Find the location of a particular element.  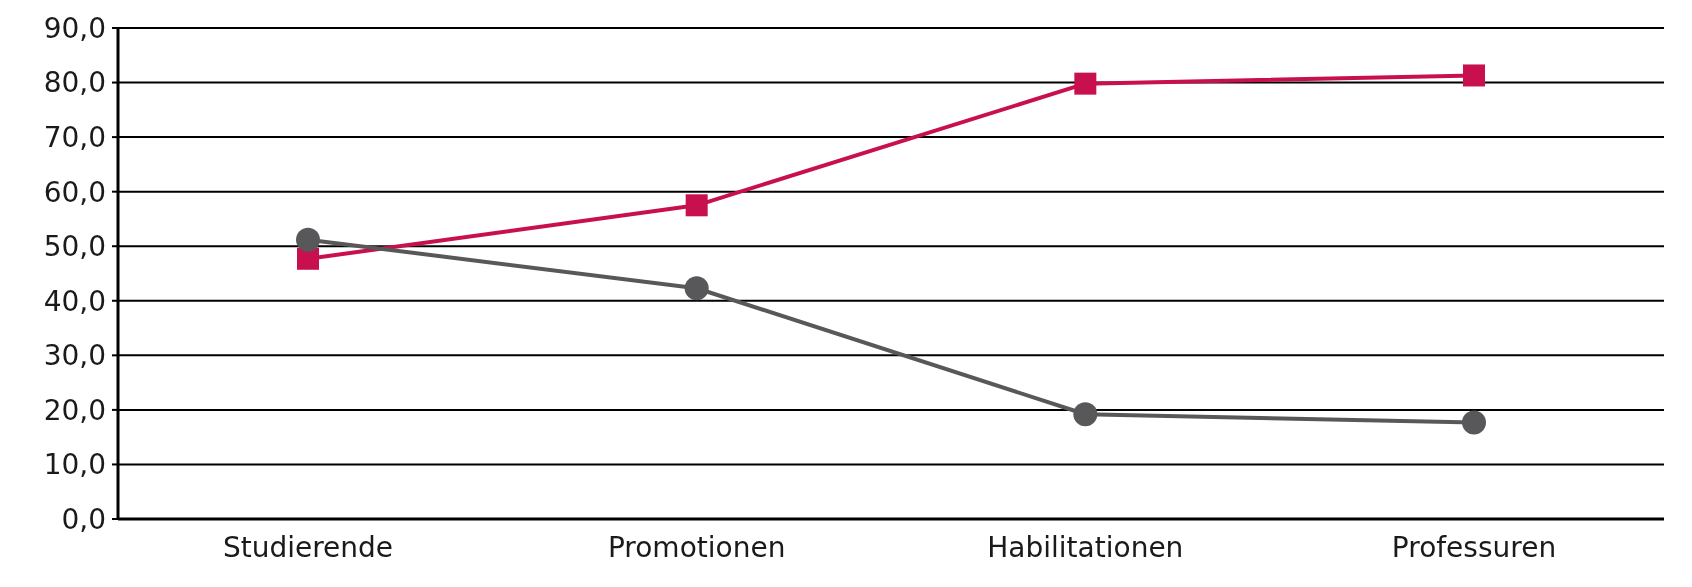

y-tick-label: 20,0 is located at coordinates (74, 410).